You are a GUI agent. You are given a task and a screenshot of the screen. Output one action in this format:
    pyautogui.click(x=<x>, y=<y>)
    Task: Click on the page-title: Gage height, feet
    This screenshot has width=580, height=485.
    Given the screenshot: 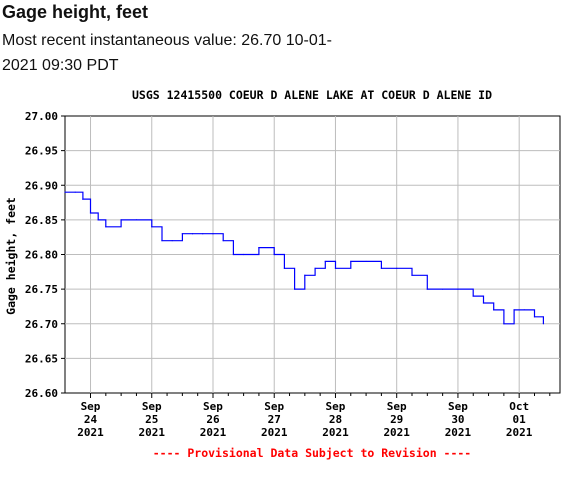 What is the action you would take?
    pyautogui.click(x=75, y=12)
    